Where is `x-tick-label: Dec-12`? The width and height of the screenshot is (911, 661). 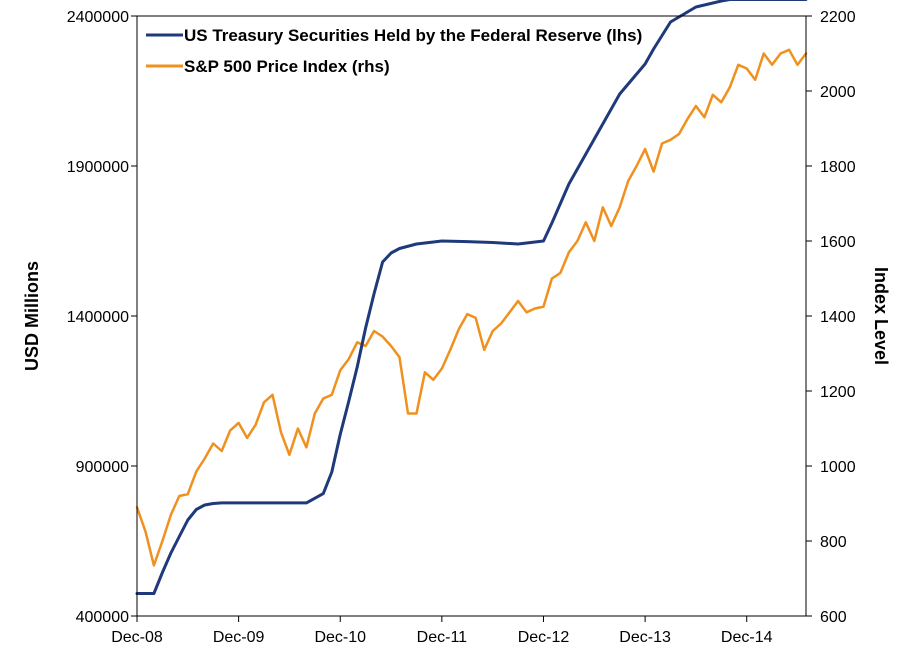 x-tick-label: Dec-12 is located at coordinates (544, 637).